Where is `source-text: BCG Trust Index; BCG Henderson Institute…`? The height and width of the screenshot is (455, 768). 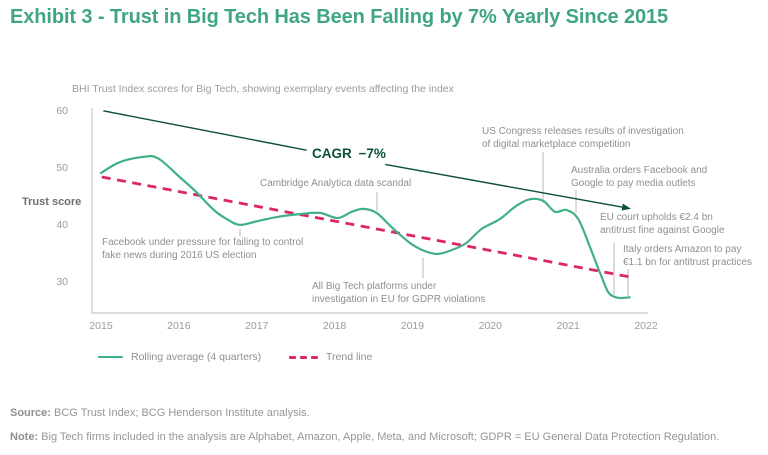
source-text: BCG Trust Index; BCG Henderson Institute… is located at coordinates (180, 413).